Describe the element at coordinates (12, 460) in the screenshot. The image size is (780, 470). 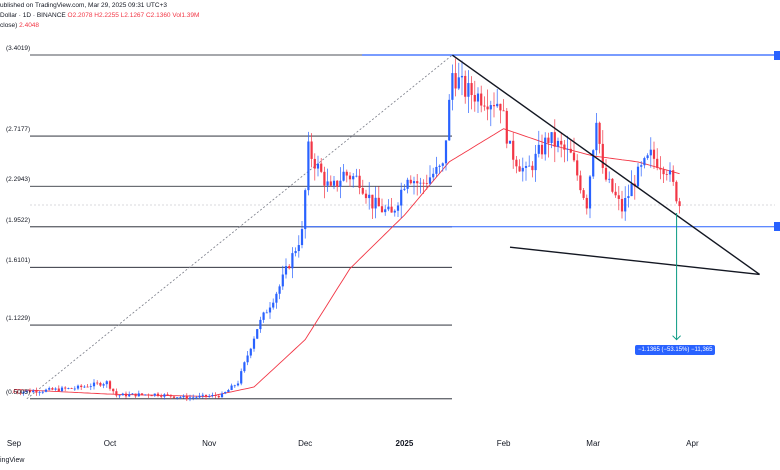
I see `tradingview-brand: ingView` at that location.